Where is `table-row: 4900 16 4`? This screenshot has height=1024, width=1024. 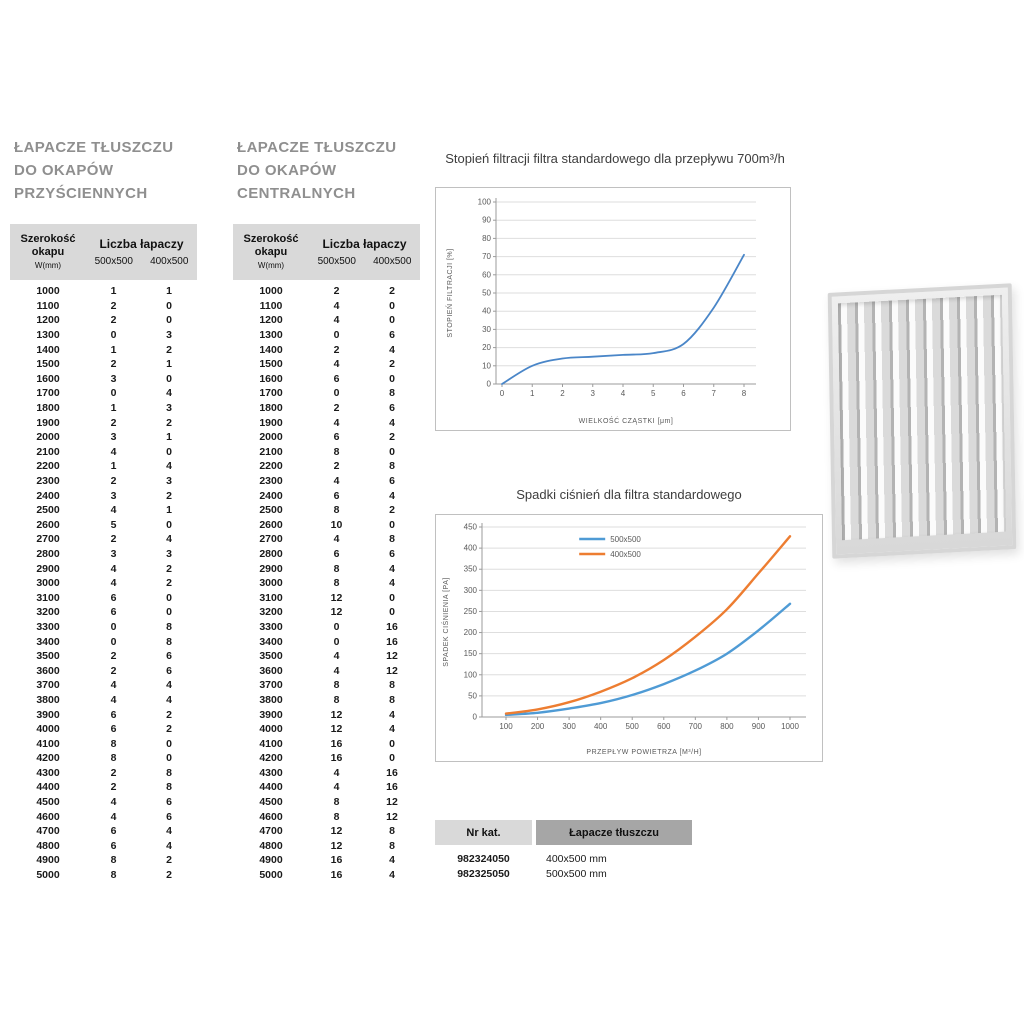
table-row: 4900 16 4 is located at coordinates (326, 860).